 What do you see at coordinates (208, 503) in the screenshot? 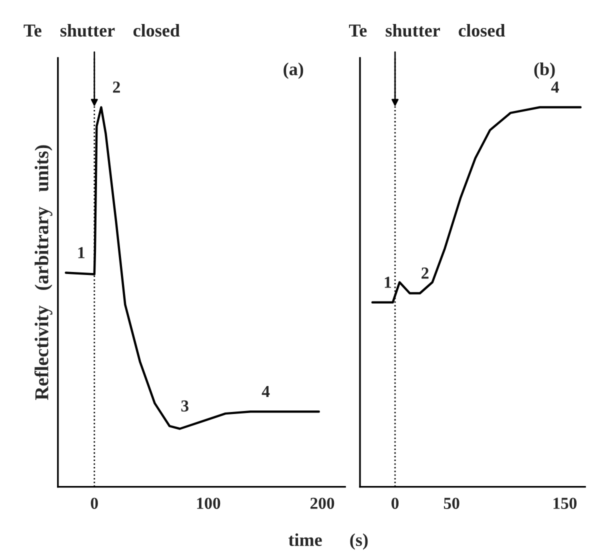
I see `x-tick-label: 100` at bounding box center [208, 503].